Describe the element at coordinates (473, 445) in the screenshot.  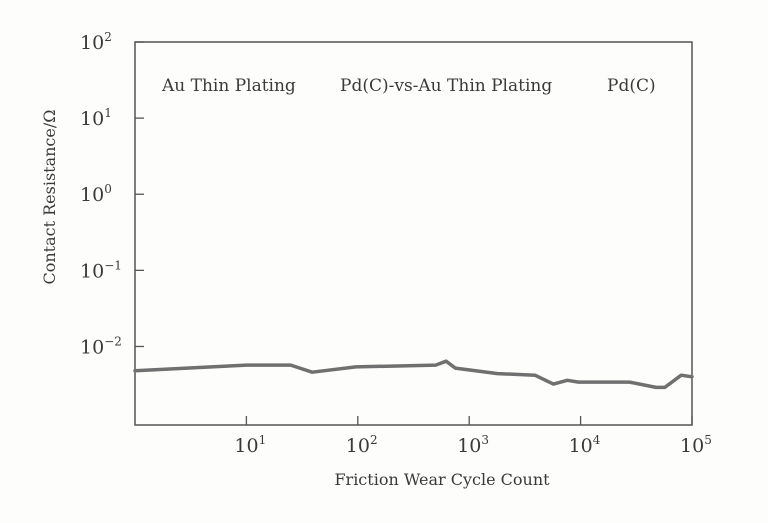
I see `x-tick-label: 103` at that location.